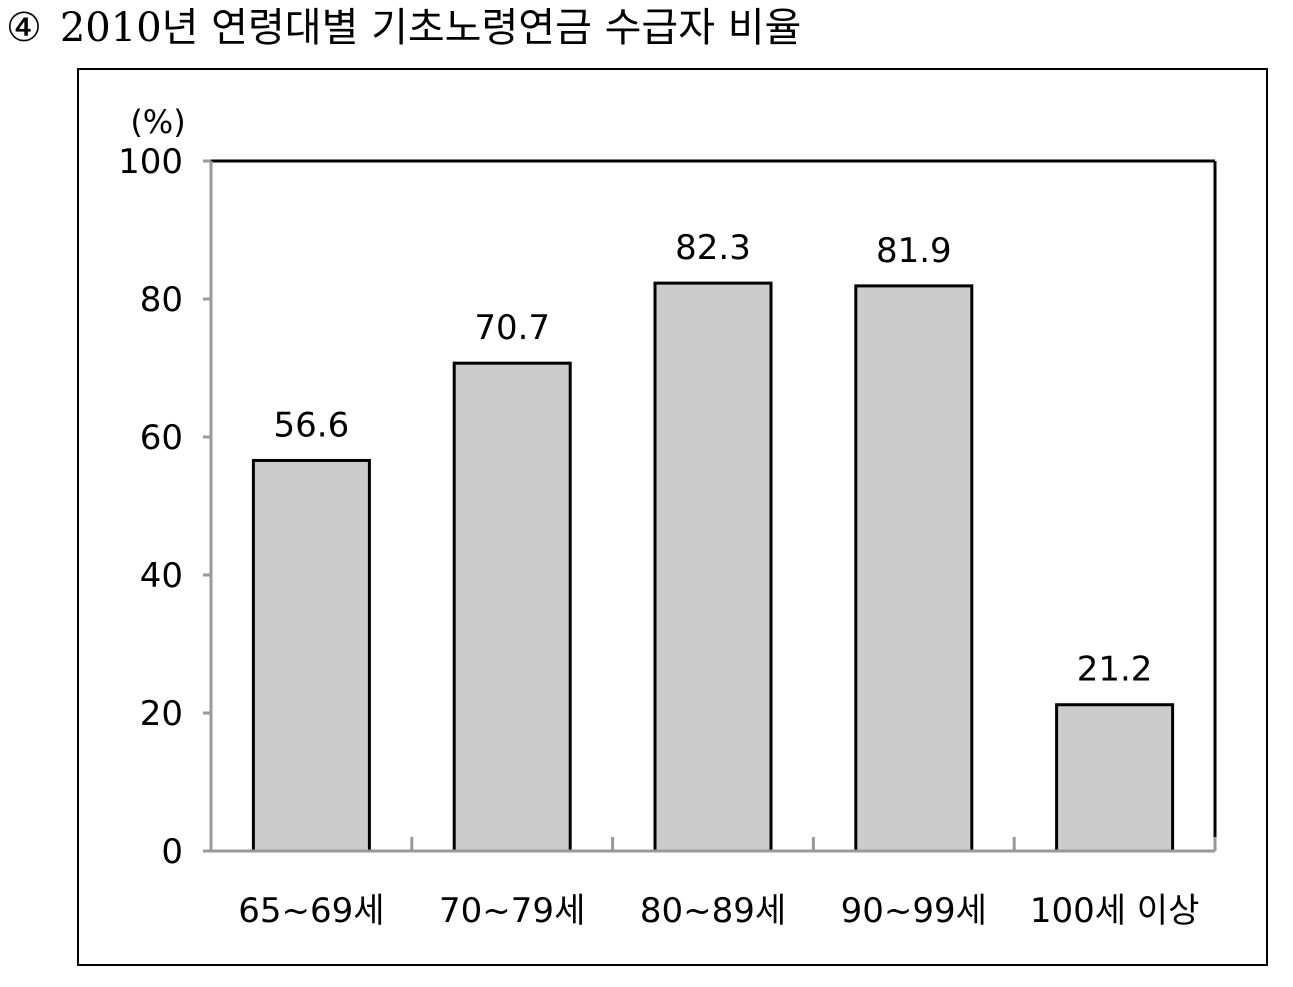 The width and height of the screenshot is (1293, 987). I want to click on y-tick-label: 0, so click(172, 852).